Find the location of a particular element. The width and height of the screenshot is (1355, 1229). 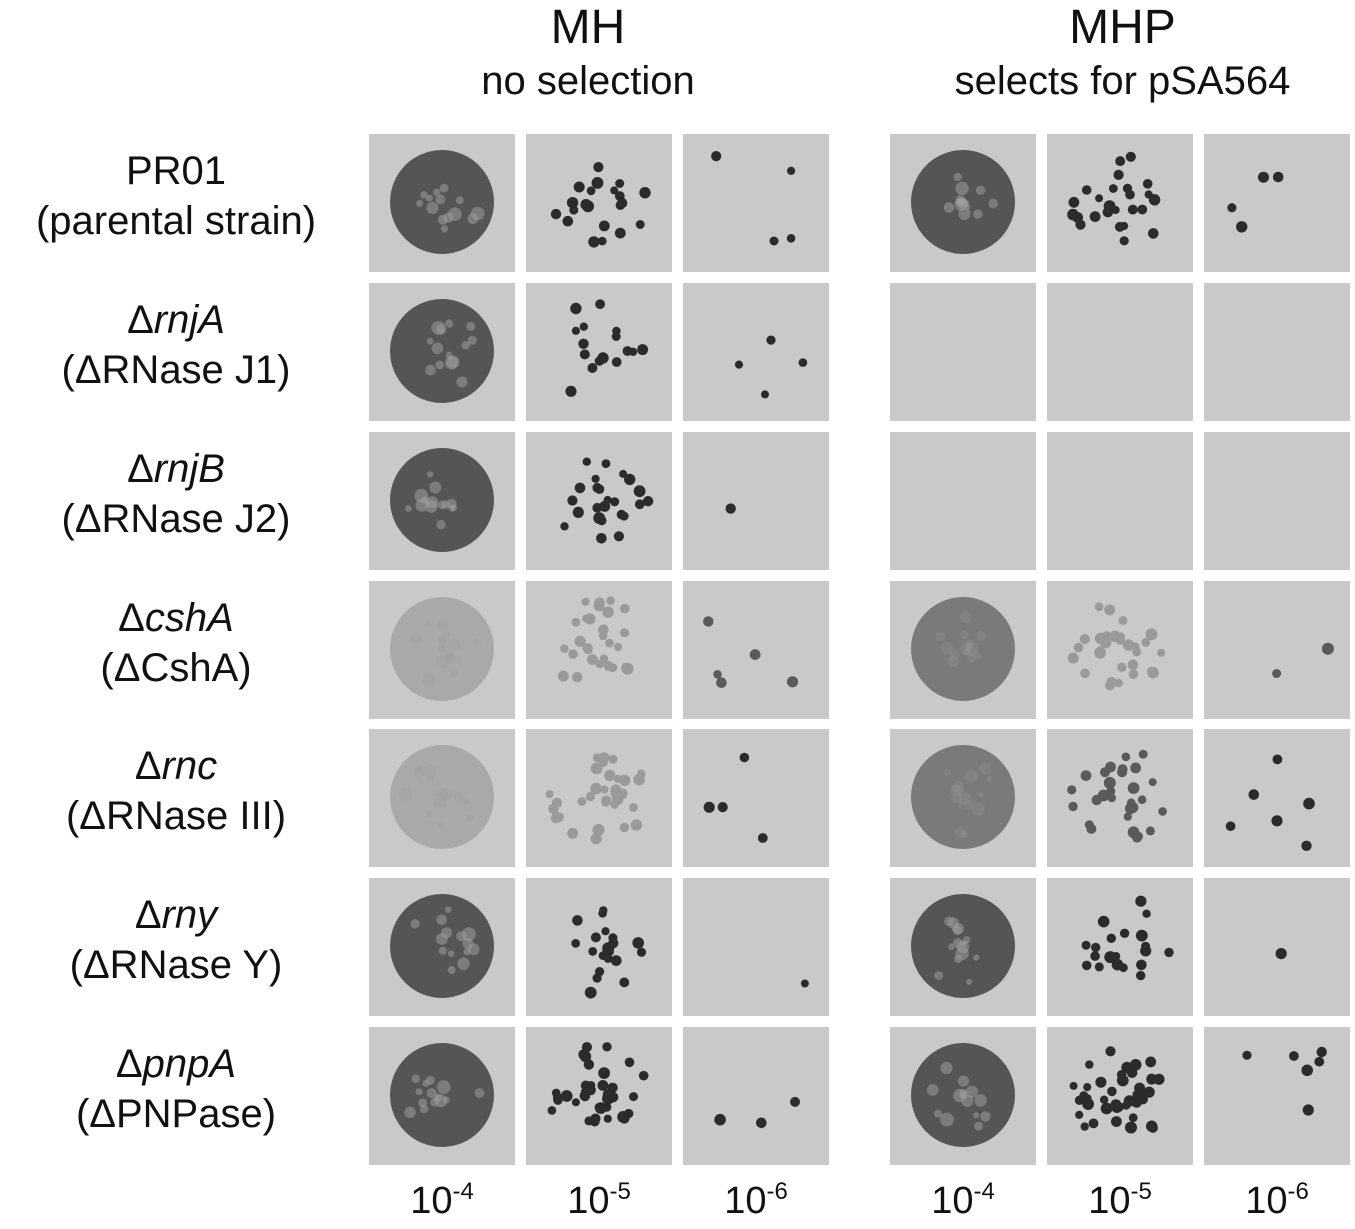

gene-name: rnc is located at coordinates (189, 766).